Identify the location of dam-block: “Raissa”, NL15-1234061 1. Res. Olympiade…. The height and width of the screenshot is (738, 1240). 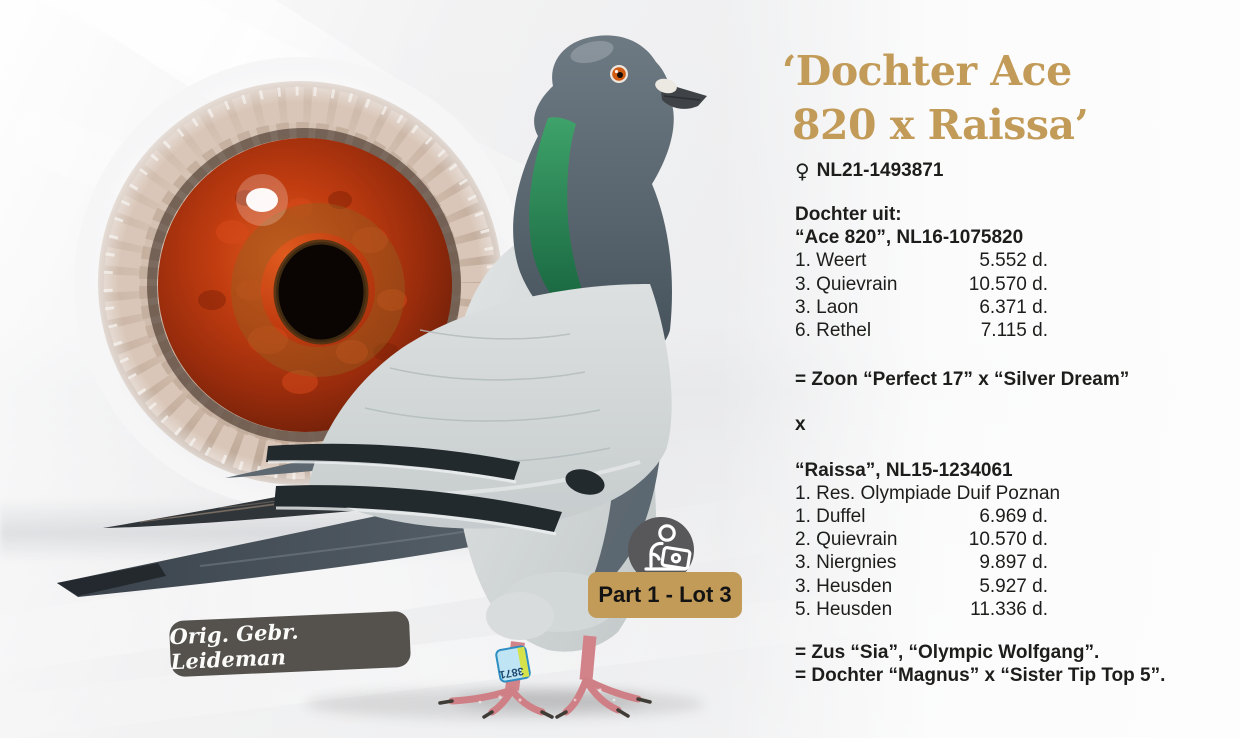
(1017, 540).